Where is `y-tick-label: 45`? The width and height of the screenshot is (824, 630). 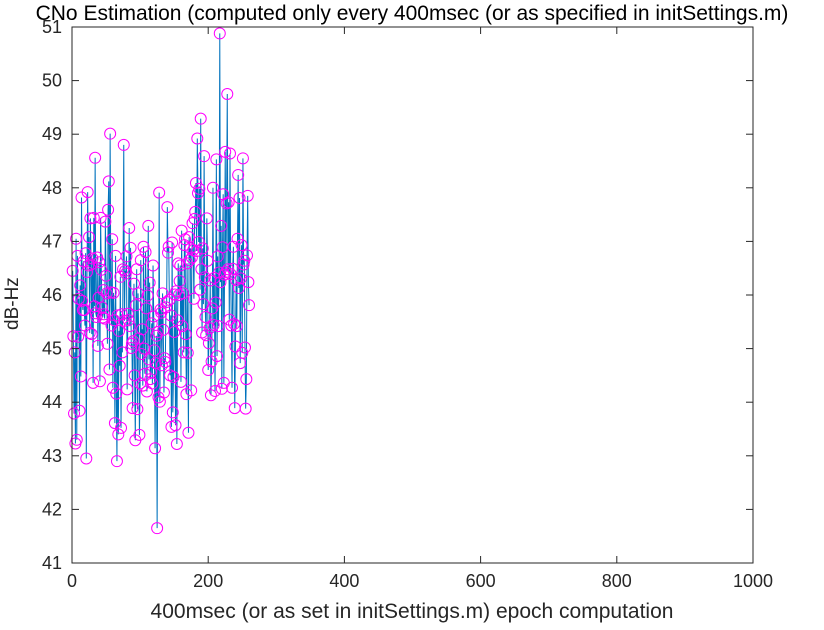
y-tick-label: 45 is located at coordinates (52, 349).